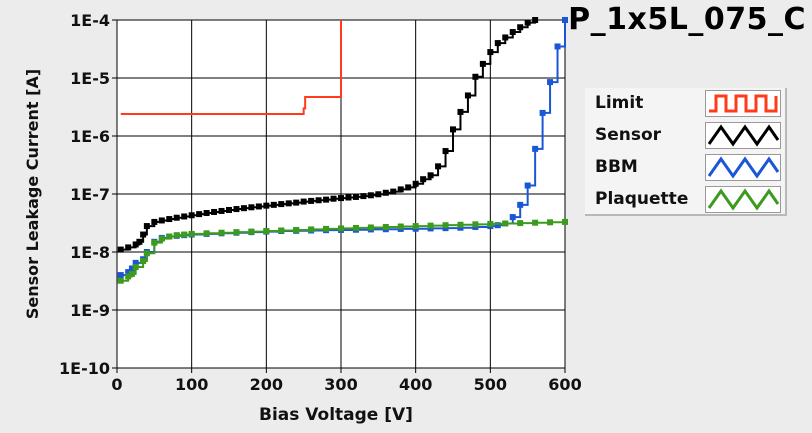 The image size is (812, 433). I want to click on legend-item-plaquette: Plaquette, so click(683, 200).